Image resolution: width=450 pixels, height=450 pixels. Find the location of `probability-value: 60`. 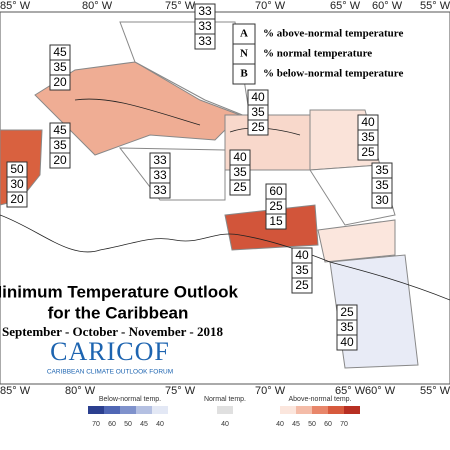

probability-value: 60 is located at coordinates (276, 191).